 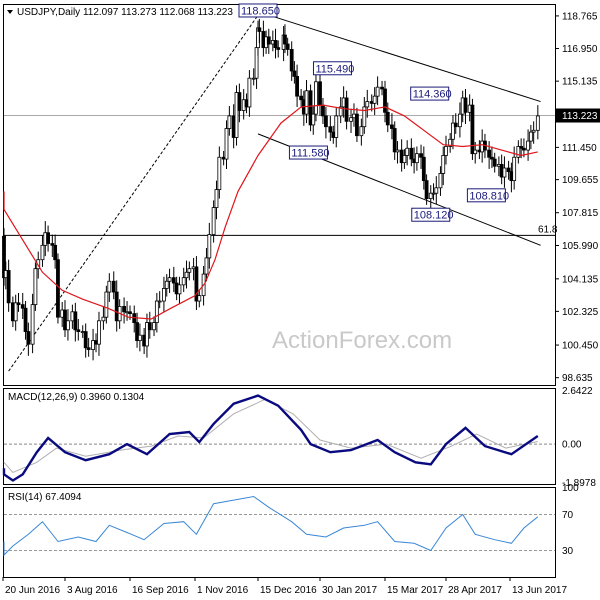 I want to click on y-tick-label: 118.765, so click(x=580, y=16).